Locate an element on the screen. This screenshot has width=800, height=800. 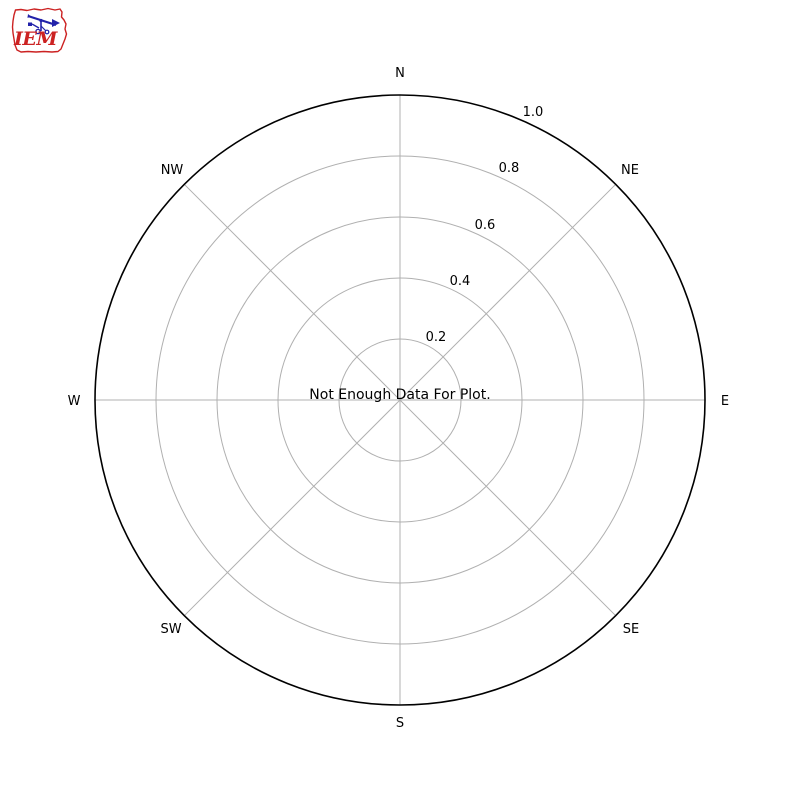
radial-tick-0.4: 0.4 is located at coordinates (460, 281).